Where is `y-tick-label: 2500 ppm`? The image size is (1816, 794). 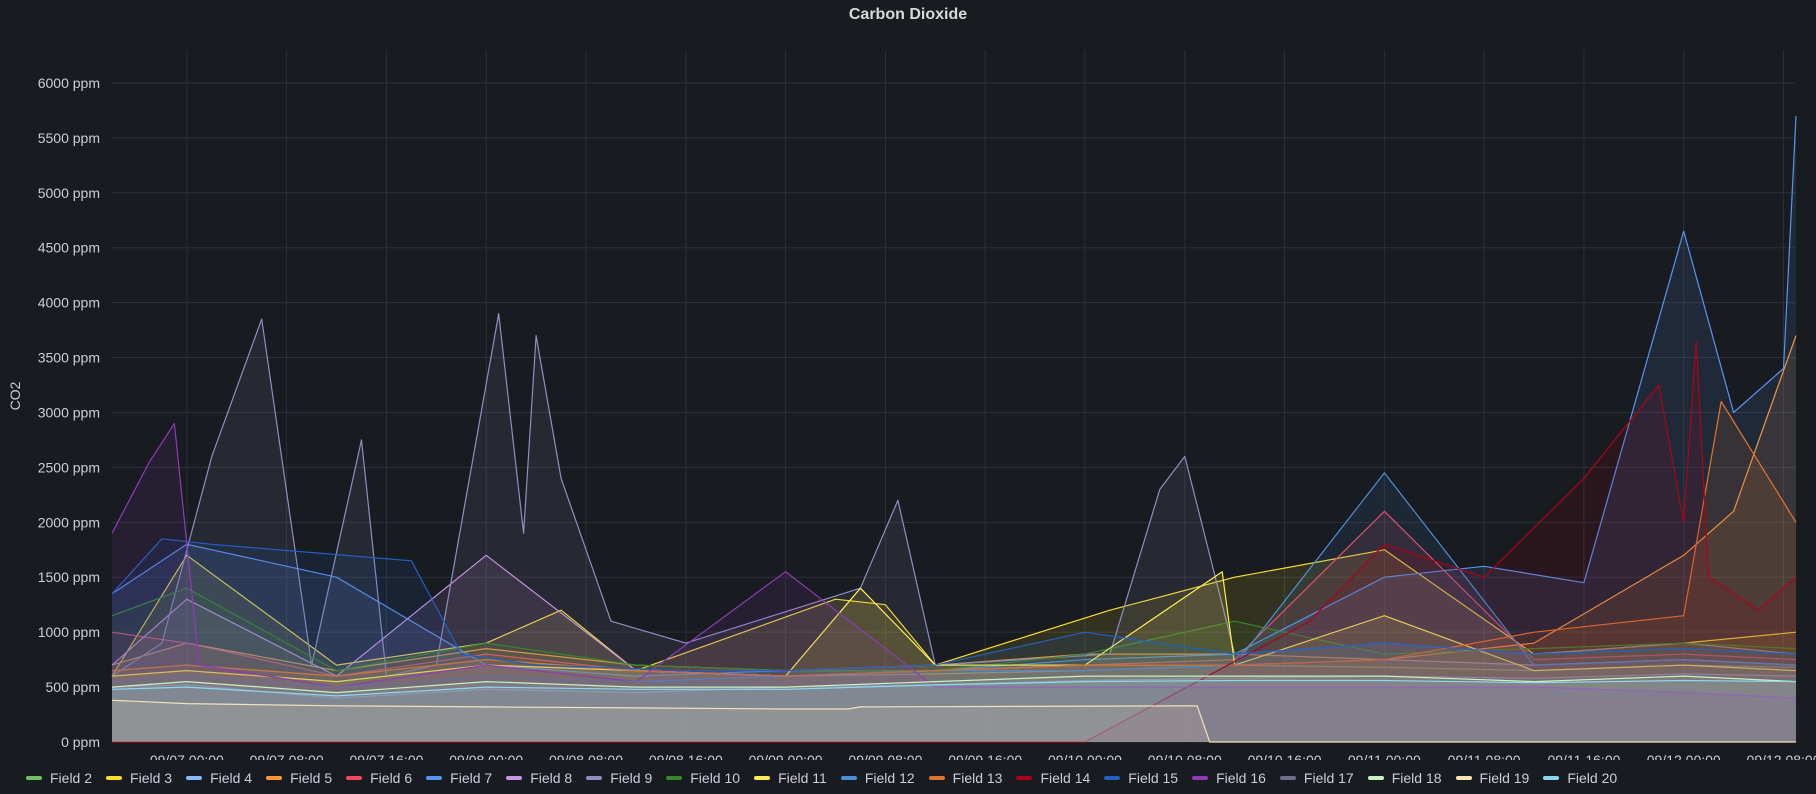 y-tick-label: 2500 ppm is located at coordinates (69, 467).